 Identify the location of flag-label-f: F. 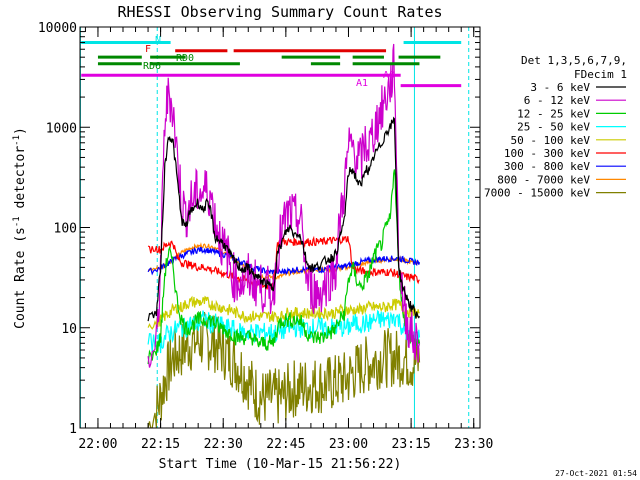
(148, 49).